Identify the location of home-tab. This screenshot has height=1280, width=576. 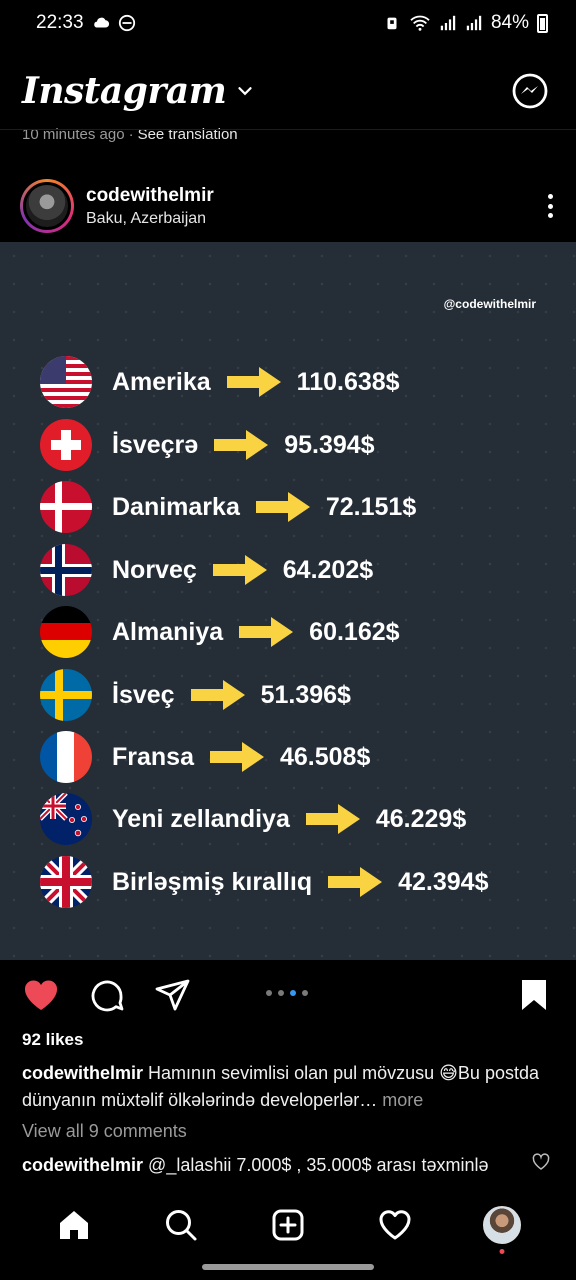
(74, 1225).